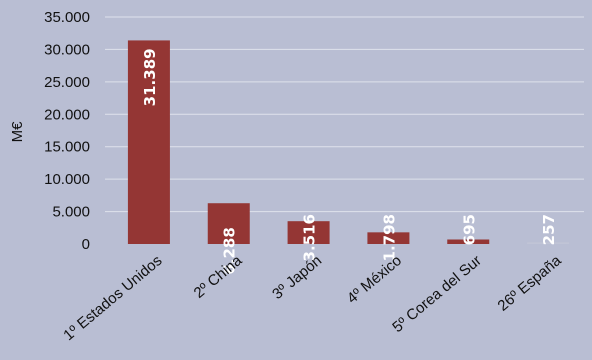 The width and height of the screenshot is (592, 360). I want to click on y-tick-label: 5.000, so click(71, 212).